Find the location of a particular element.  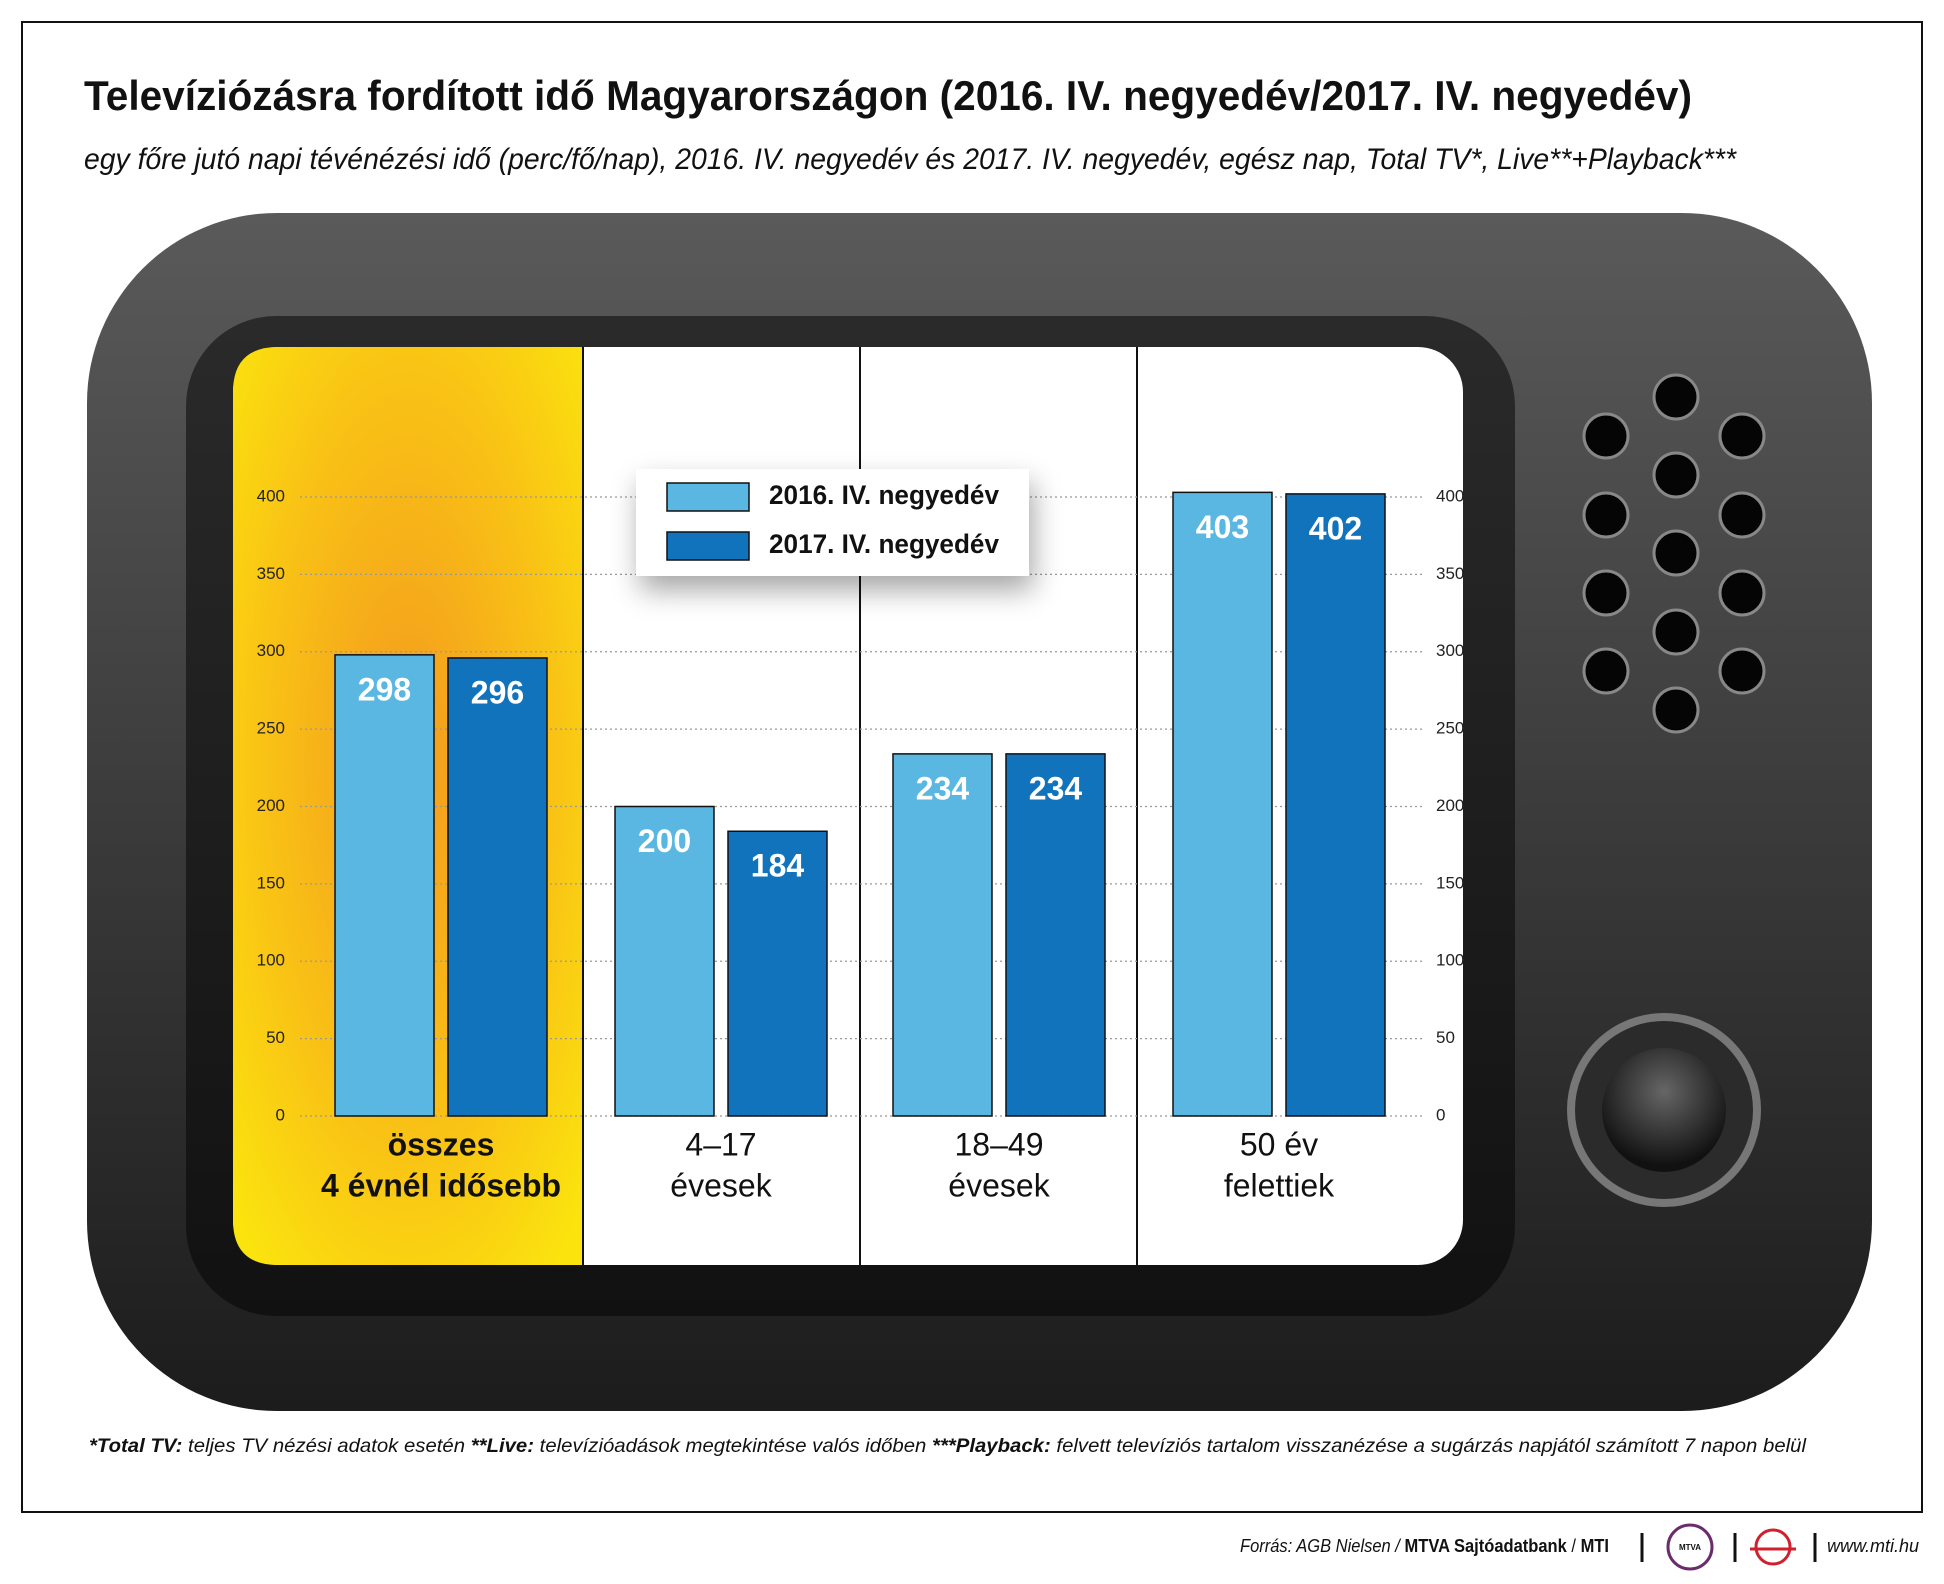

legend-label: 2016. IV. negyedév is located at coordinates (884, 495).